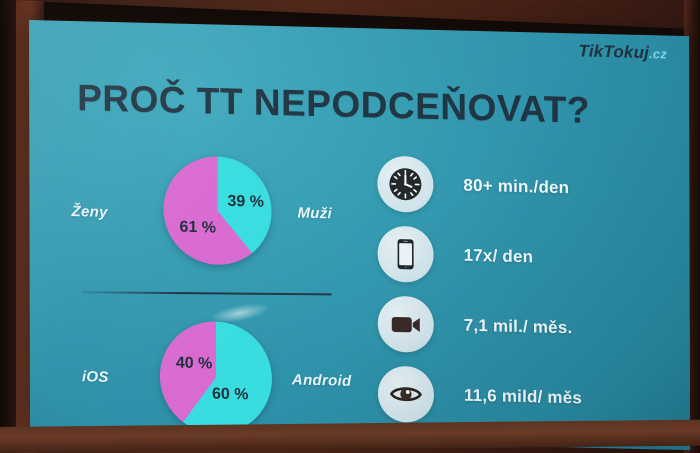 The image size is (700, 453). I want to click on phone-icon, so click(405, 254).